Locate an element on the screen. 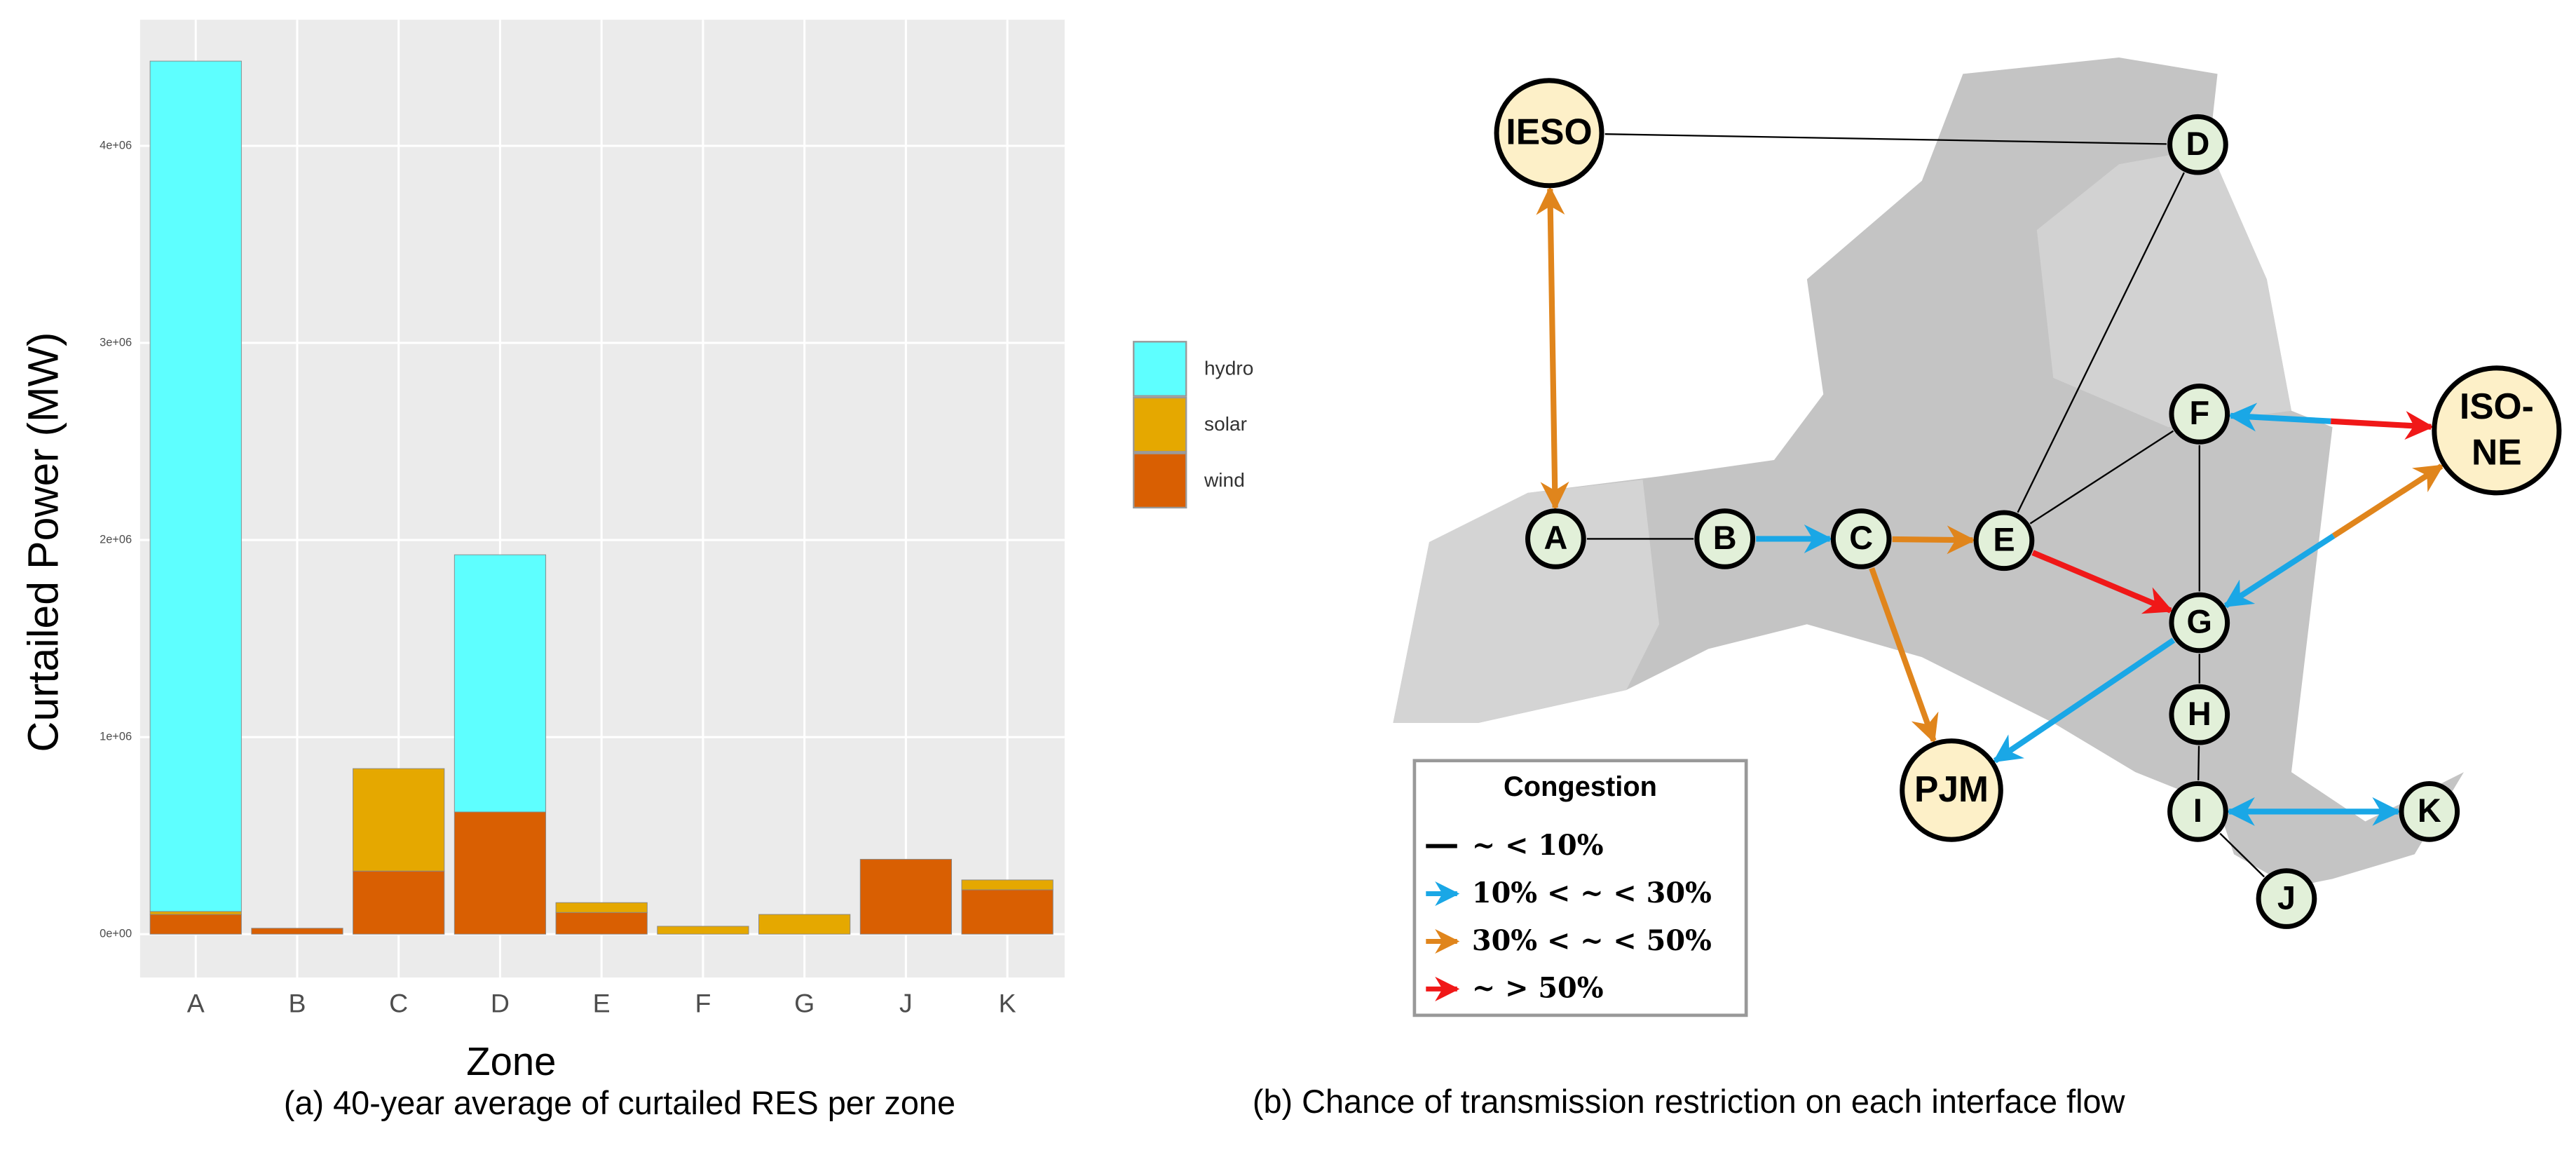  legend-label: hydro is located at coordinates (1228, 368).